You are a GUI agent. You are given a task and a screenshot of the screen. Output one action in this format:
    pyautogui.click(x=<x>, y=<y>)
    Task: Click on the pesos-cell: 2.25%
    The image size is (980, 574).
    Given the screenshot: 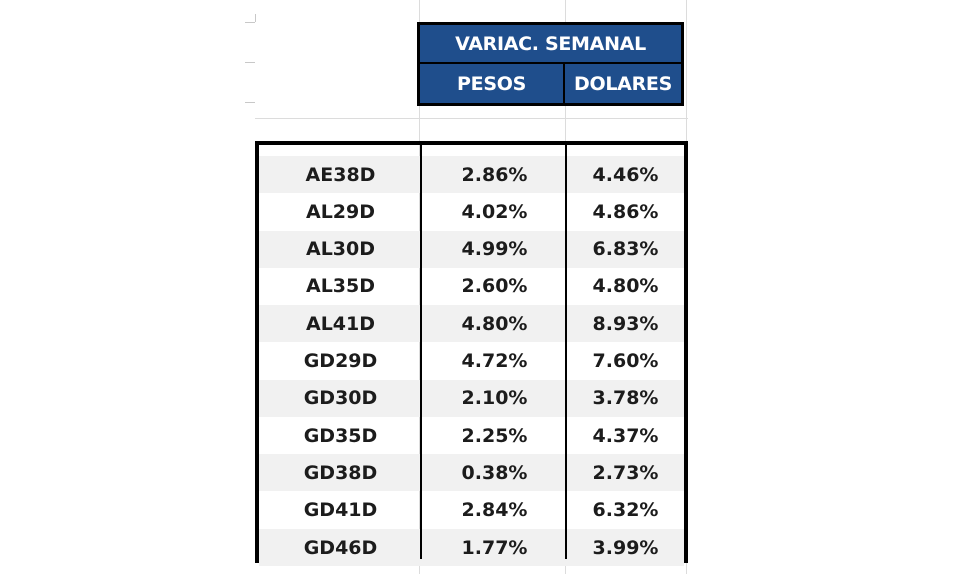 What is the action you would take?
    pyautogui.click(x=494, y=435)
    